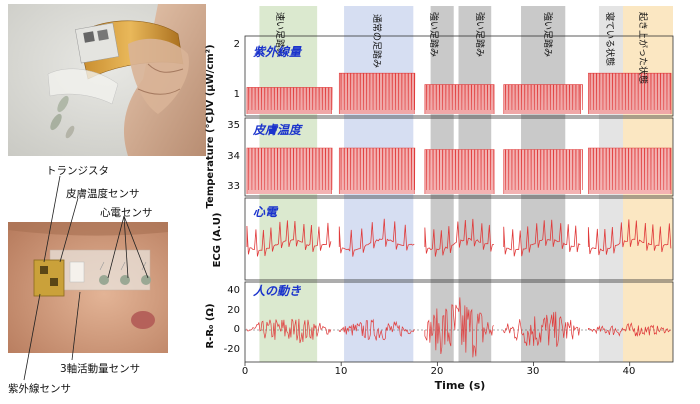 Image resolution: width=700 pixels, height=404 pixels. I want to click on xtick-0: 0, so click(245, 371).